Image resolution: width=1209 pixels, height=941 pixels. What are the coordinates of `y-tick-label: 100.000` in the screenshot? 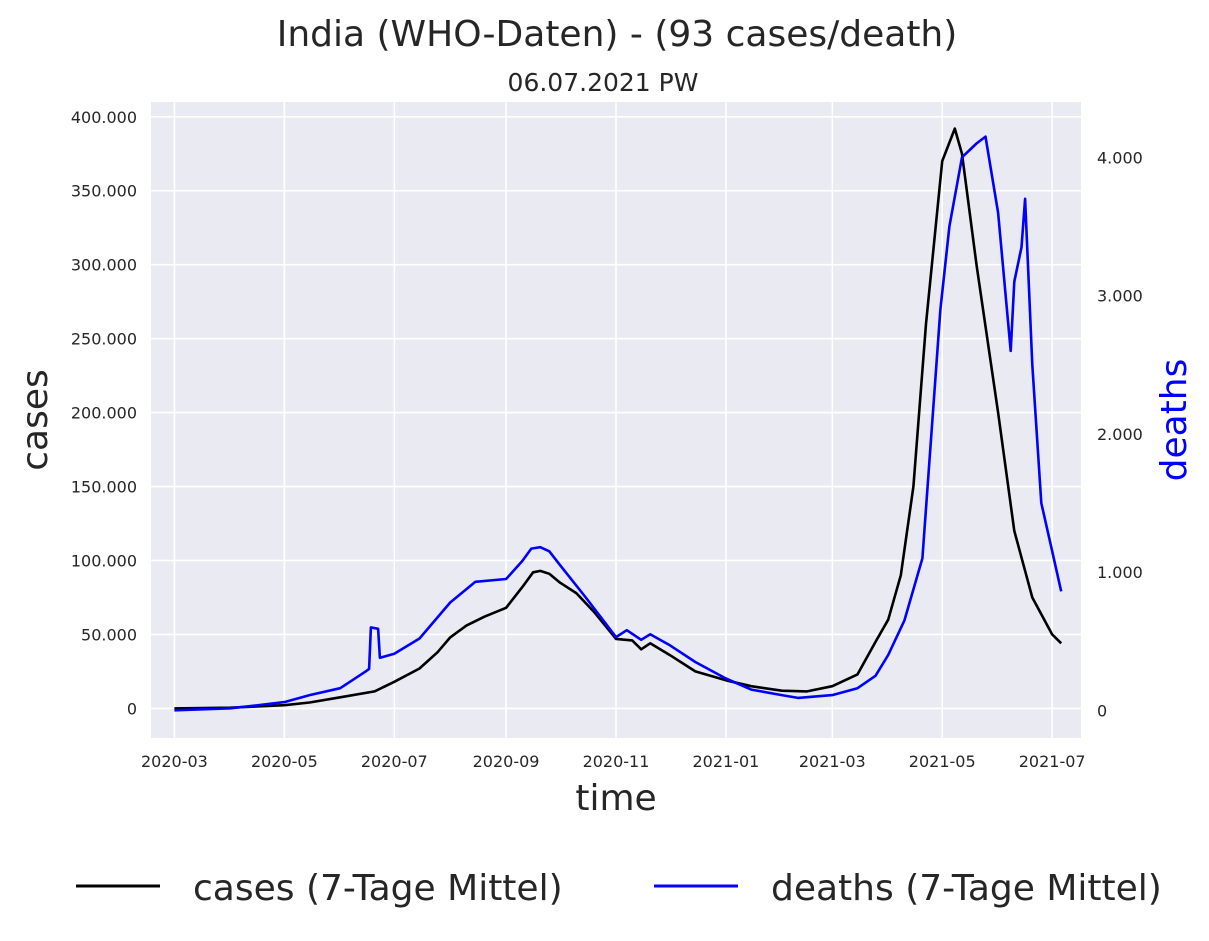 It's located at (104, 561).